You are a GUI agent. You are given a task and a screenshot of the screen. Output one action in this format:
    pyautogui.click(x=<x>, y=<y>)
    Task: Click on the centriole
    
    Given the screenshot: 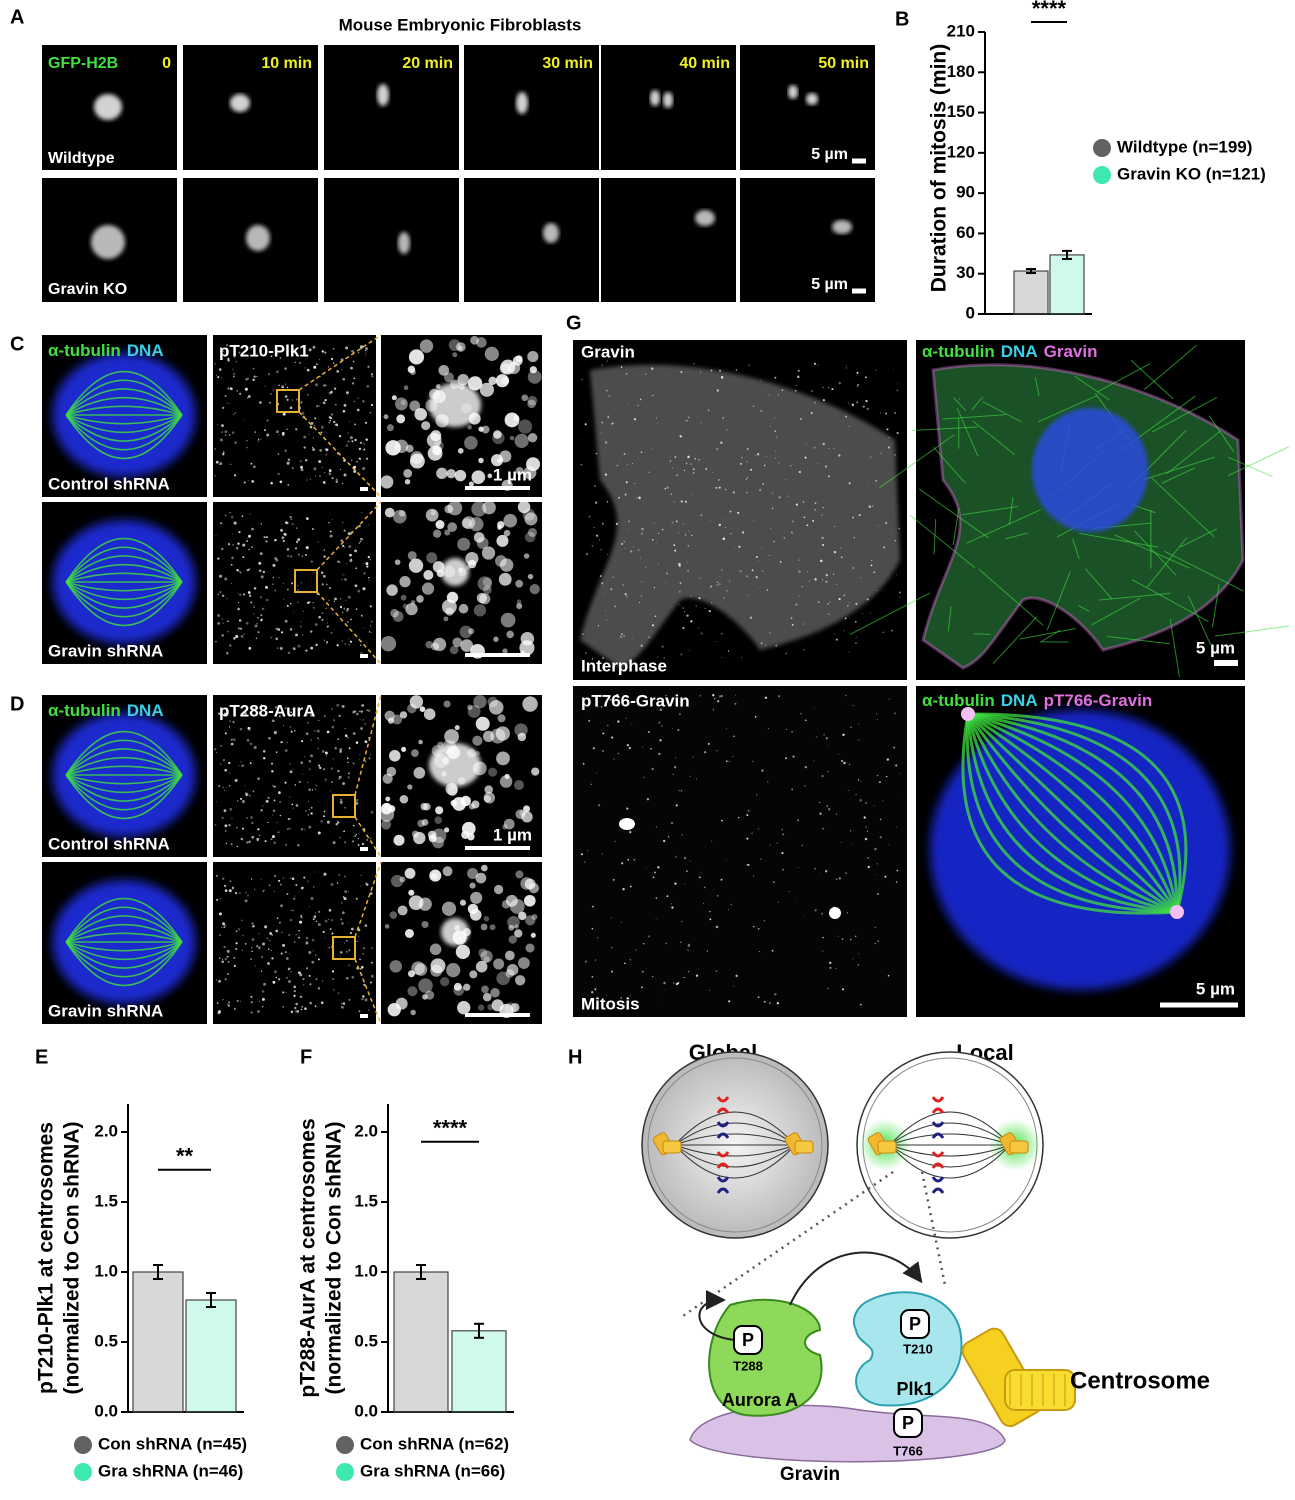 What is the action you would take?
    pyautogui.click(x=804, y=1147)
    